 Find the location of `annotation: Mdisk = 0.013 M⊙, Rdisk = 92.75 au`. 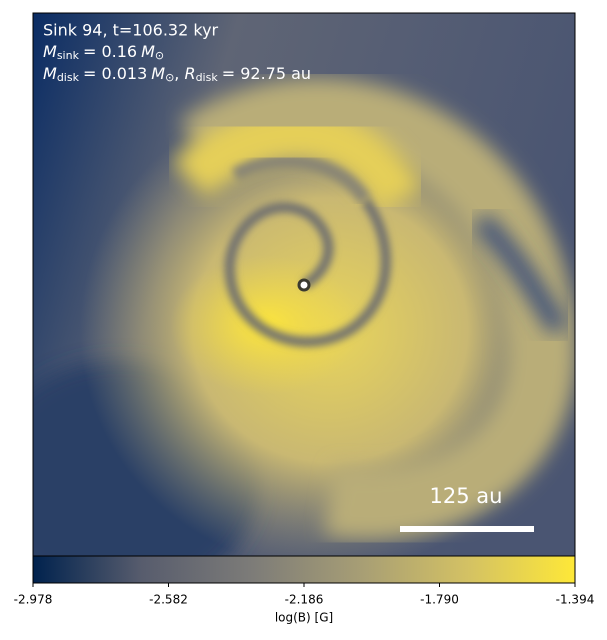

annotation: Mdisk = 0.013 M⊙, Rdisk = 92.75 au is located at coordinates (177, 74).